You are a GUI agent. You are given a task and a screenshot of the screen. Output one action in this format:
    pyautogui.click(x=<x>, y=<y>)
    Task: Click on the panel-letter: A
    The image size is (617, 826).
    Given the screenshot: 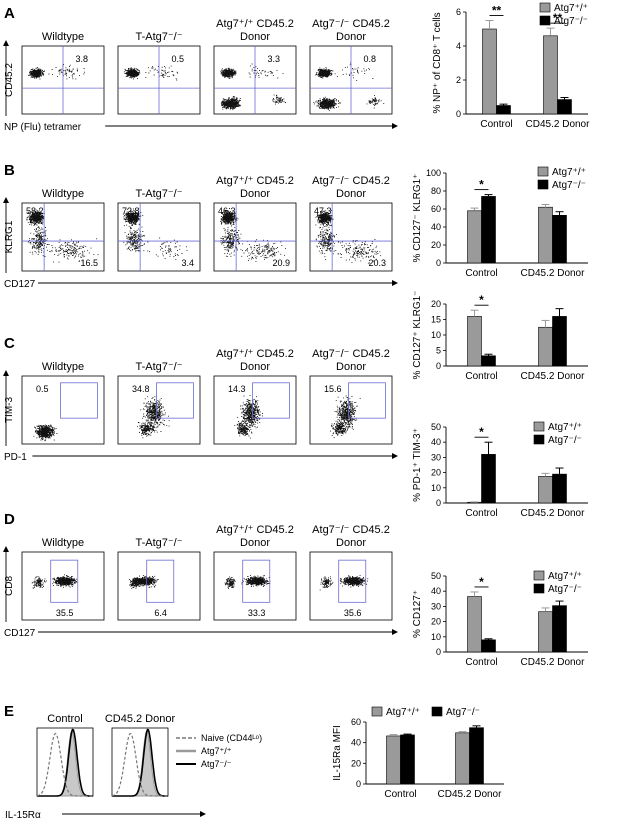 What is the action you would take?
    pyautogui.click(x=9, y=13)
    